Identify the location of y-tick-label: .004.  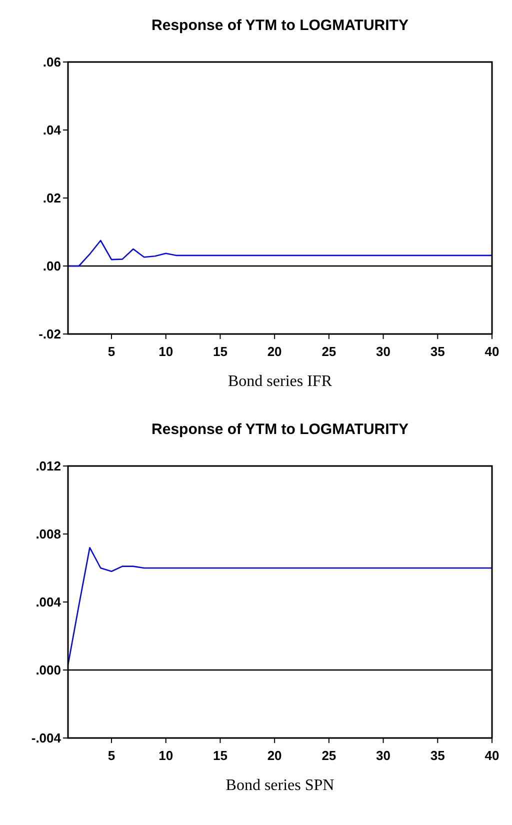
(49, 602).